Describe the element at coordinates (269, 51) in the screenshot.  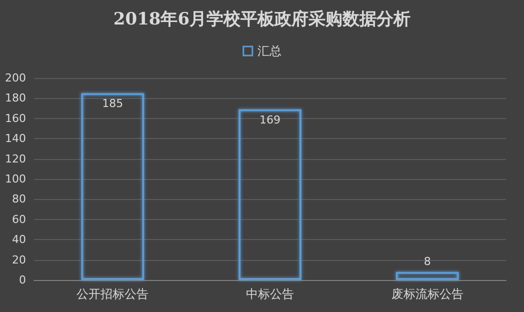
I see `legend-label: 汇总` at that location.